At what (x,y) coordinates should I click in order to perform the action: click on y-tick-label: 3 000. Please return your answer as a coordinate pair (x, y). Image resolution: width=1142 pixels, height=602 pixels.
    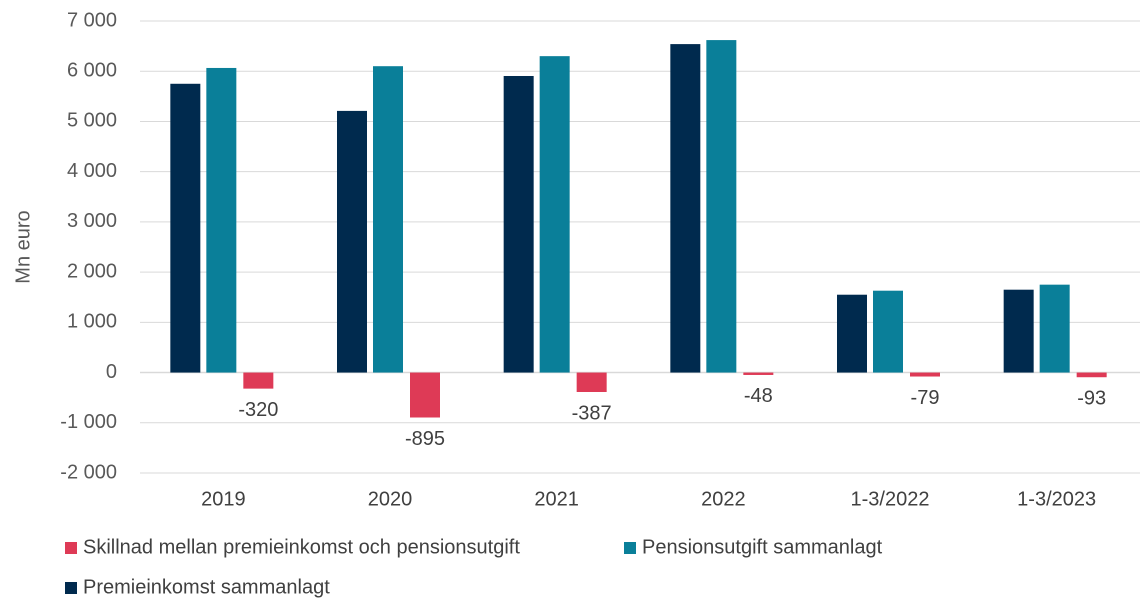
    Looking at the image, I should click on (92, 221).